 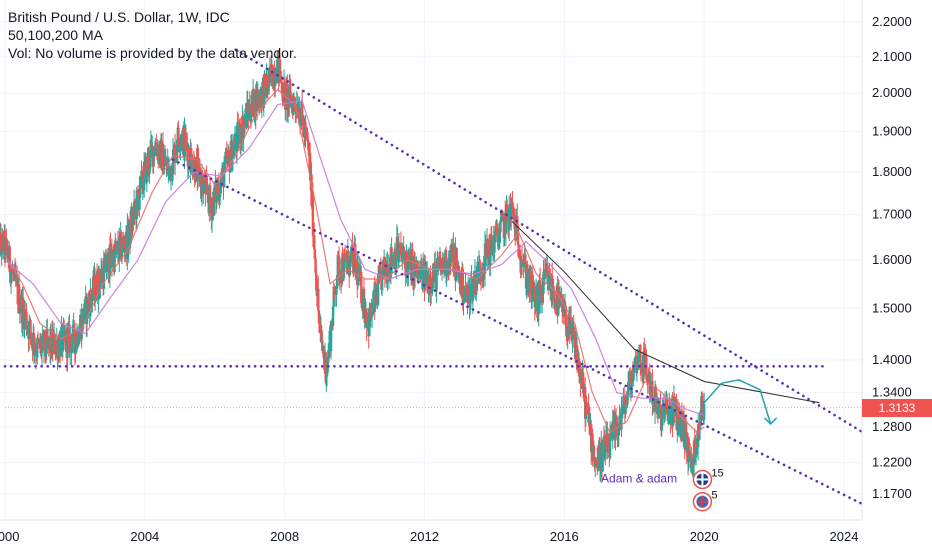 I want to click on x-tick-label: 2024, so click(x=844, y=536).